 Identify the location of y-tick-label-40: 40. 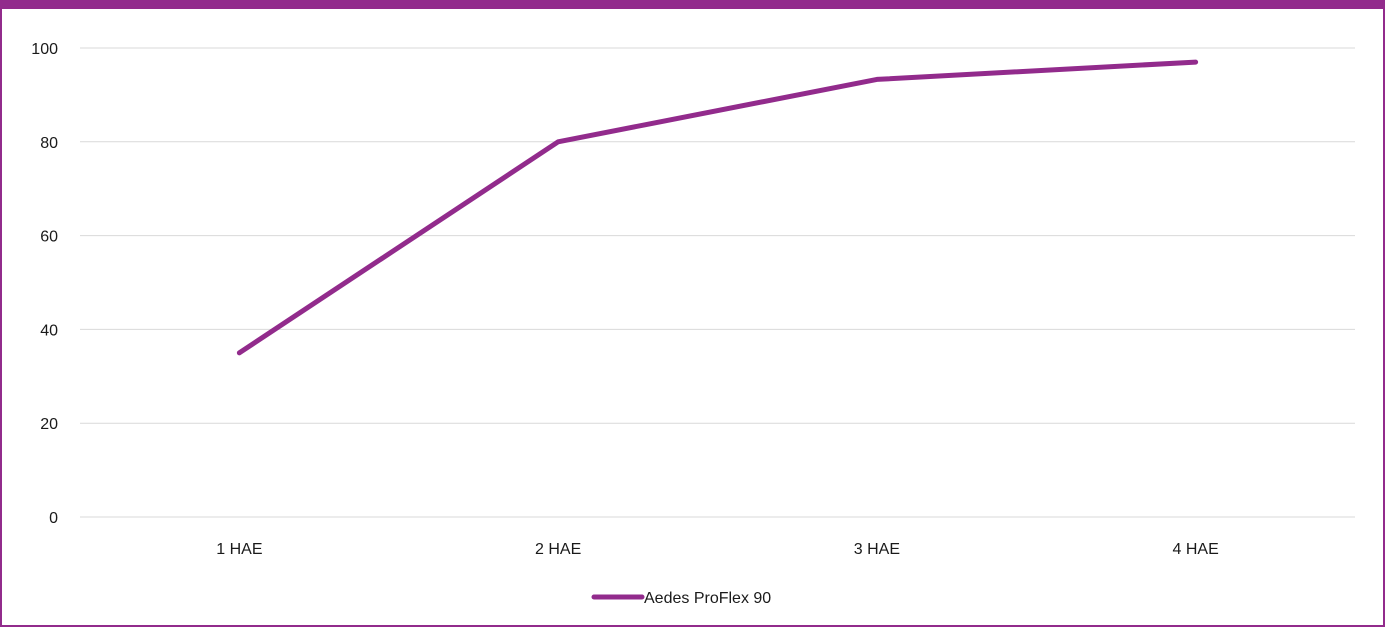
(49, 330).